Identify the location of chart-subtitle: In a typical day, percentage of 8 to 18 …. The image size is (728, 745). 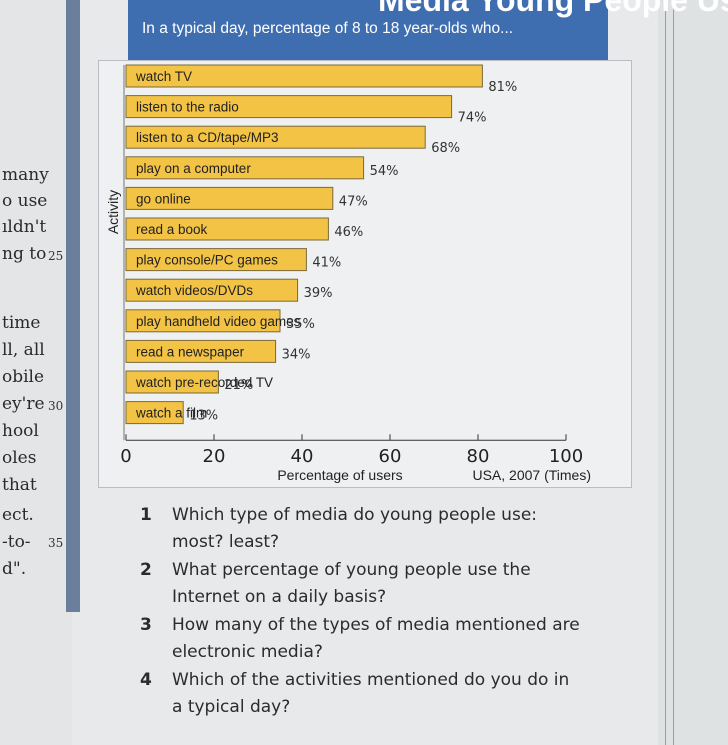
(328, 28).